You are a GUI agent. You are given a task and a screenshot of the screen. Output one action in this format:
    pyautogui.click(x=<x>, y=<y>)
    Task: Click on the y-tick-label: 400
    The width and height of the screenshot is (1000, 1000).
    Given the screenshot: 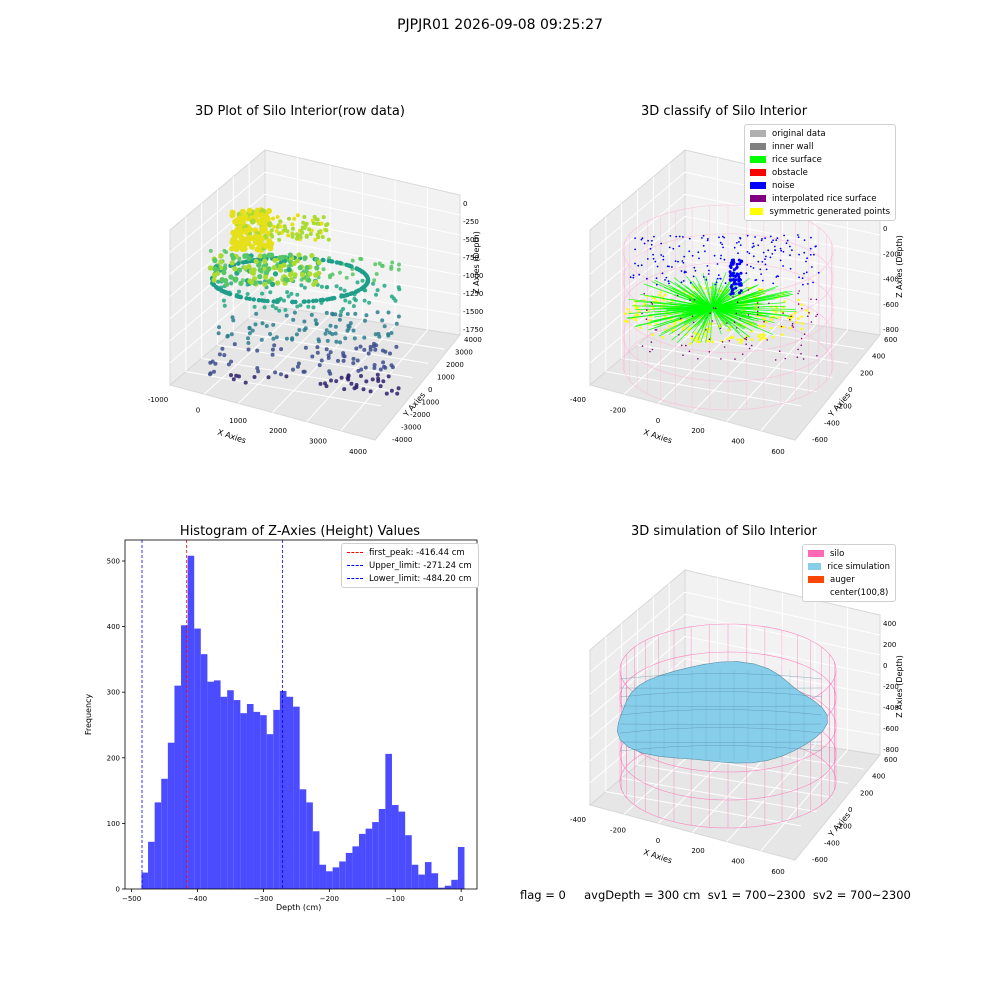 What is the action you would take?
    pyautogui.click(x=878, y=357)
    